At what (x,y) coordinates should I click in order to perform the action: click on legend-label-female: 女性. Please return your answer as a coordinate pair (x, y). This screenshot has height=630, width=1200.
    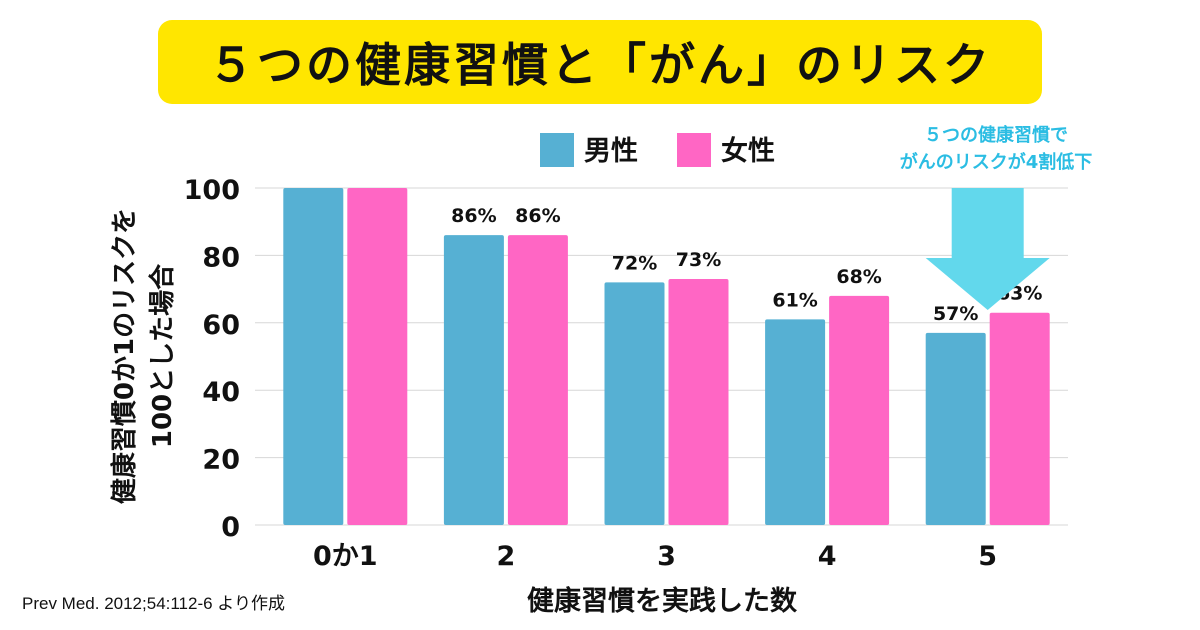
    Looking at the image, I should click on (748, 151).